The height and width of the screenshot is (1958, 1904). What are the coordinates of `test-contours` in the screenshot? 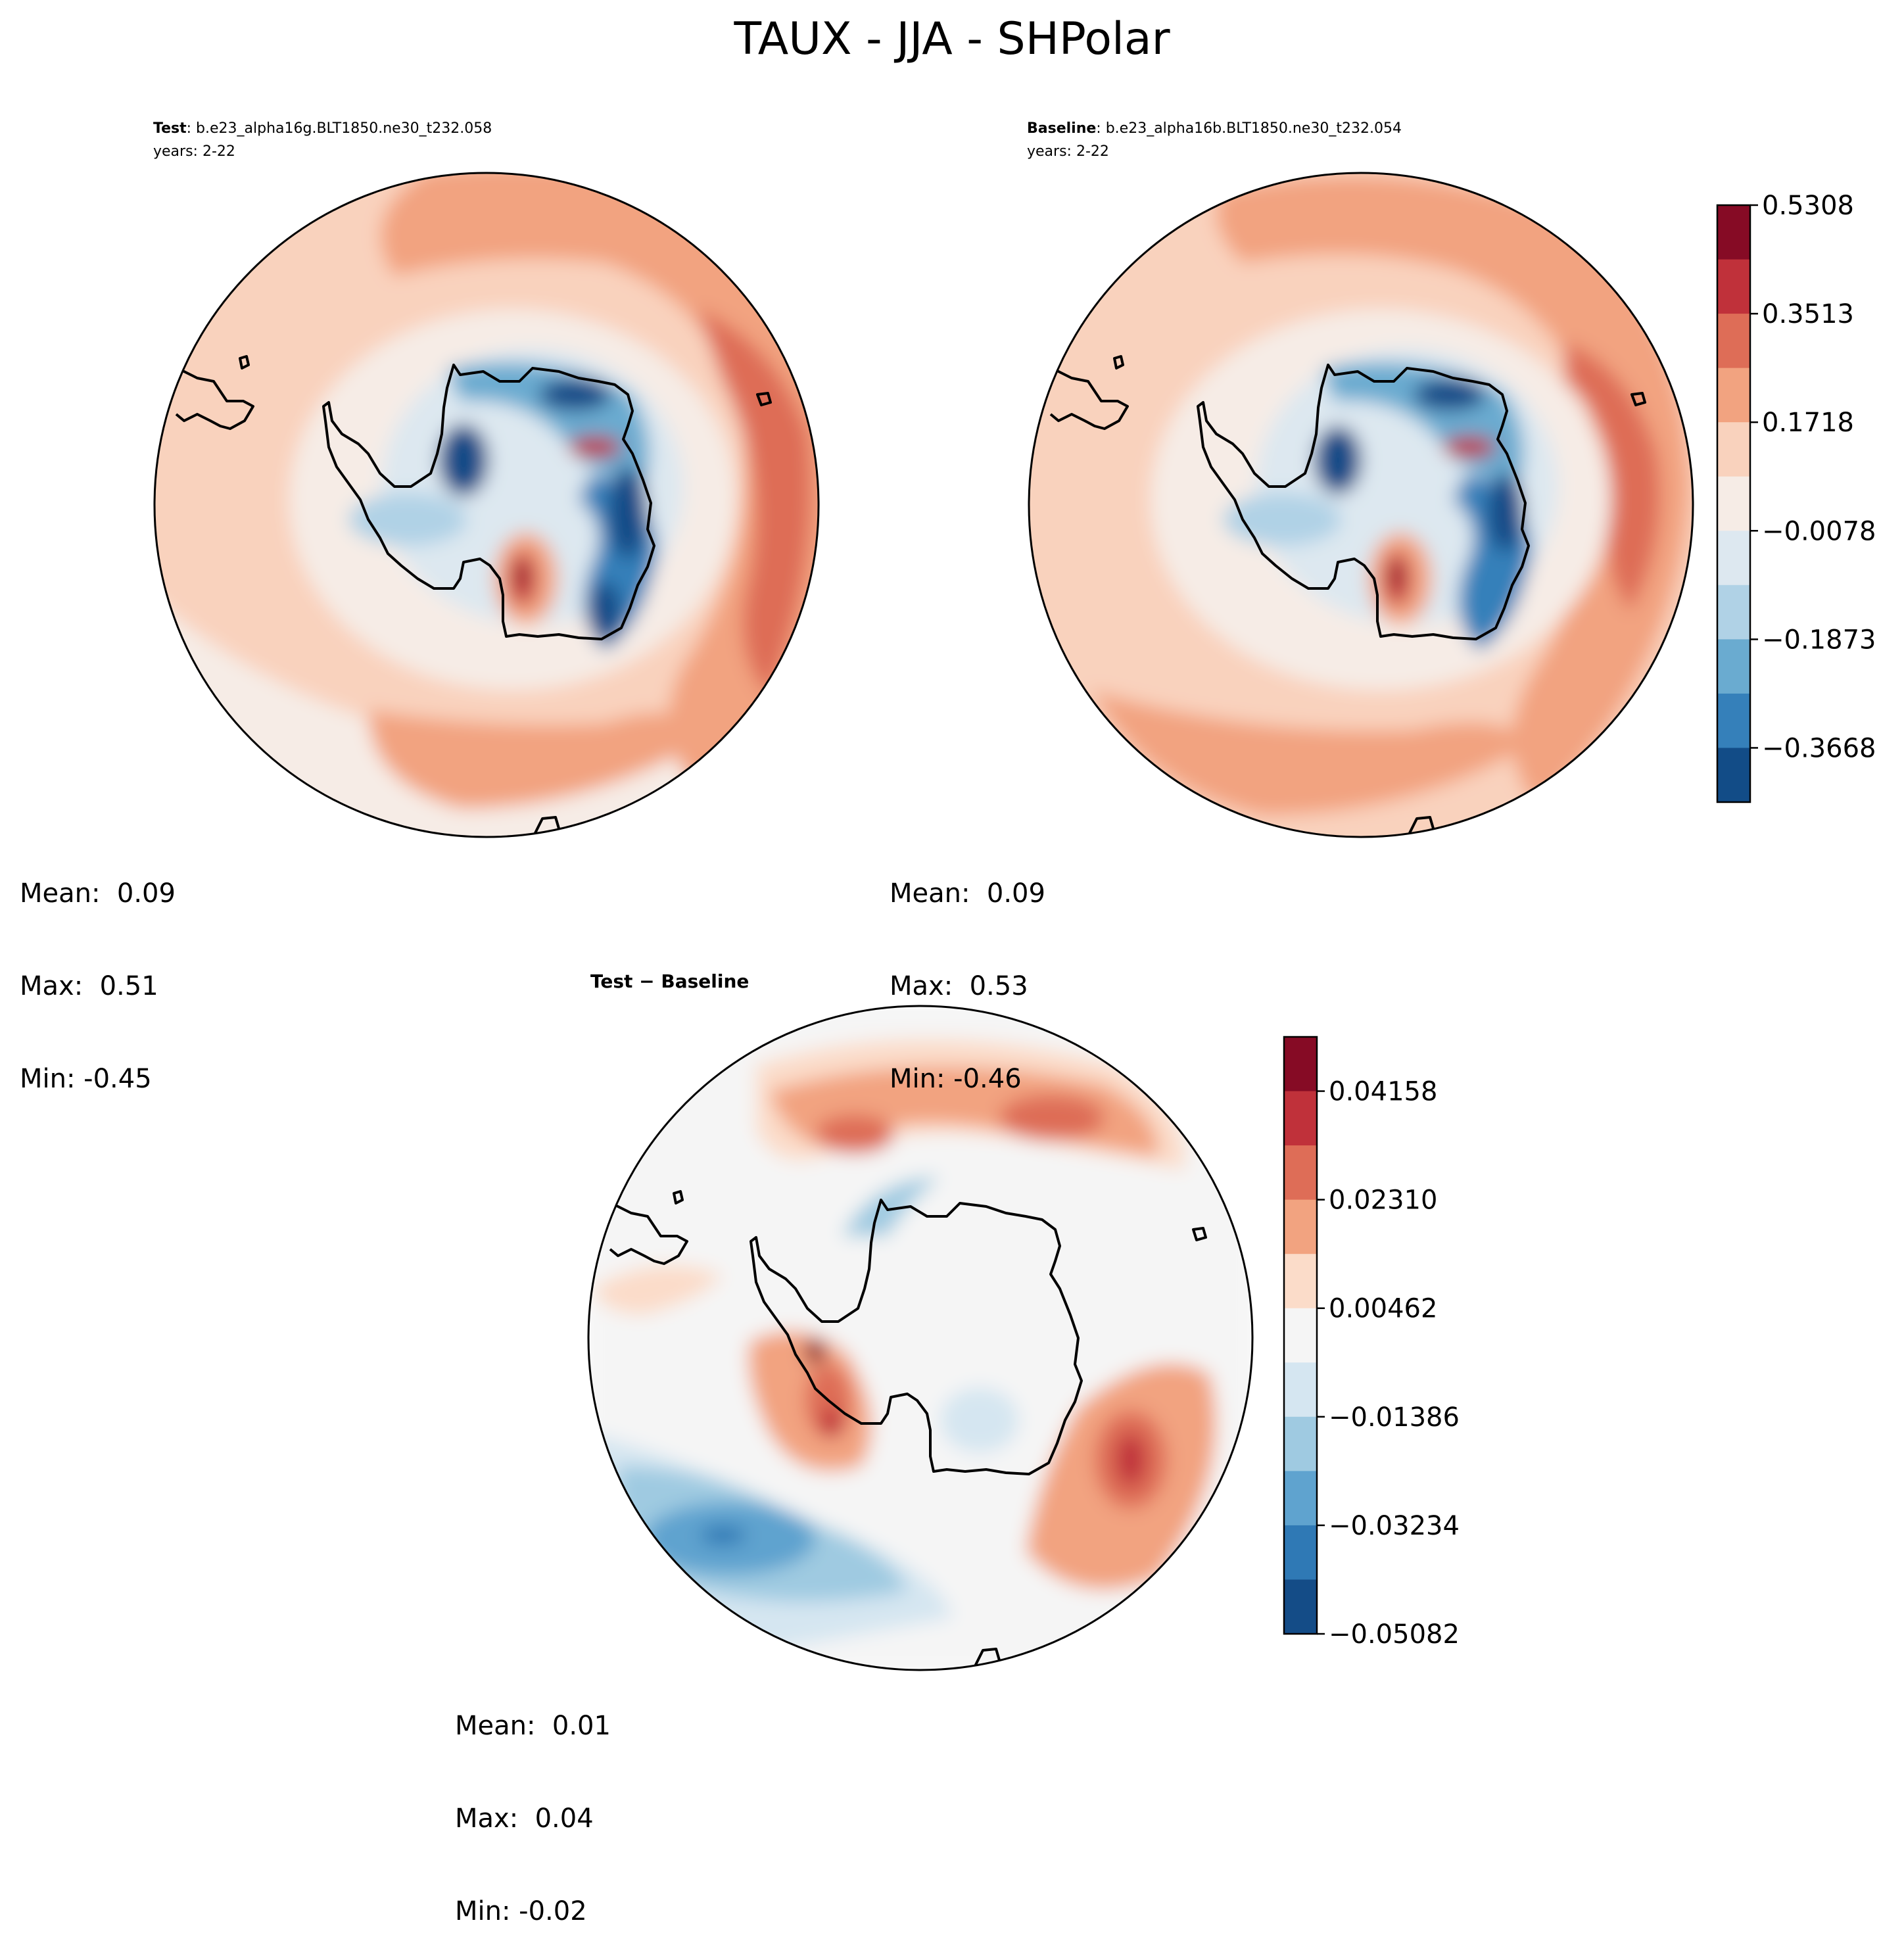 It's located at (487, 505).